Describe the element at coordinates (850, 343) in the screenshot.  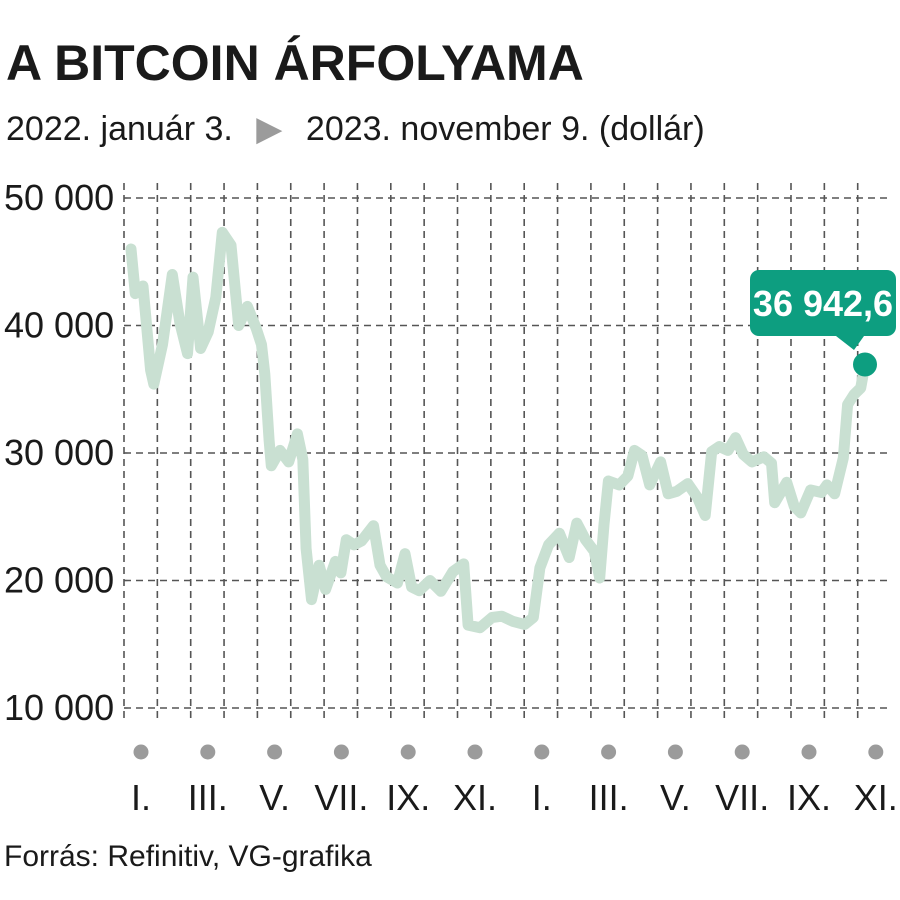
I see `callout-pointer` at that location.